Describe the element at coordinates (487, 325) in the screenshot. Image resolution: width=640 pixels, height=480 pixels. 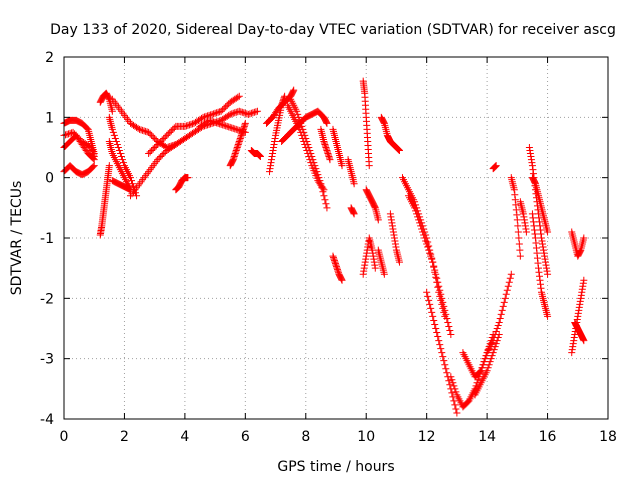
I see `series-arc-ak` at that location.